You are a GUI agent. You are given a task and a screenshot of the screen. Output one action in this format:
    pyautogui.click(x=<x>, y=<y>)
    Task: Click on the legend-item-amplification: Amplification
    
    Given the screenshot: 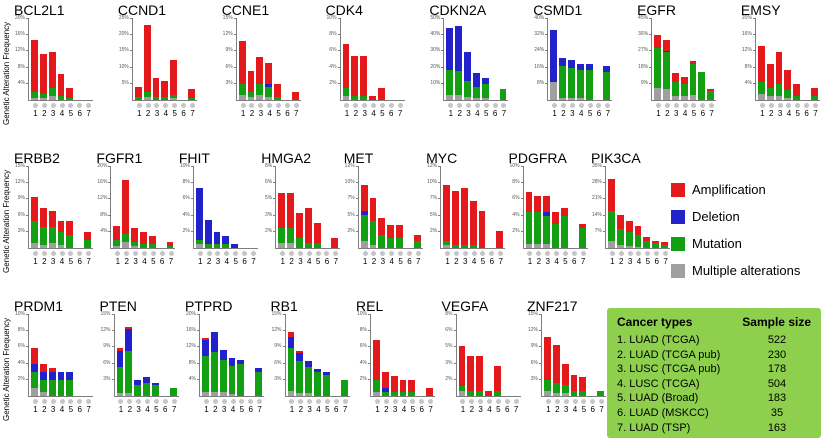 What is the action you would take?
    pyautogui.click(x=746, y=189)
    